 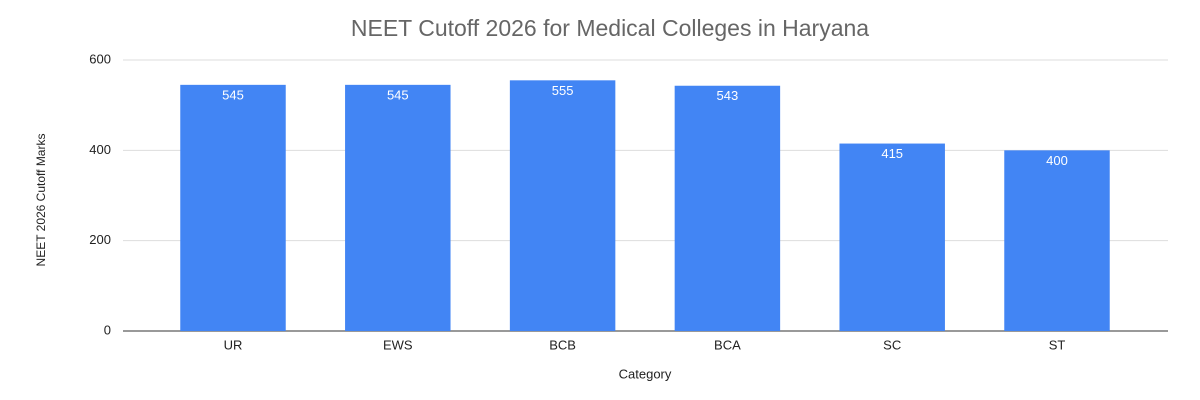 What do you see at coordinates (563, 90) in the screenshot?
I see `value-label: 555` at bounding box center [563, 90].